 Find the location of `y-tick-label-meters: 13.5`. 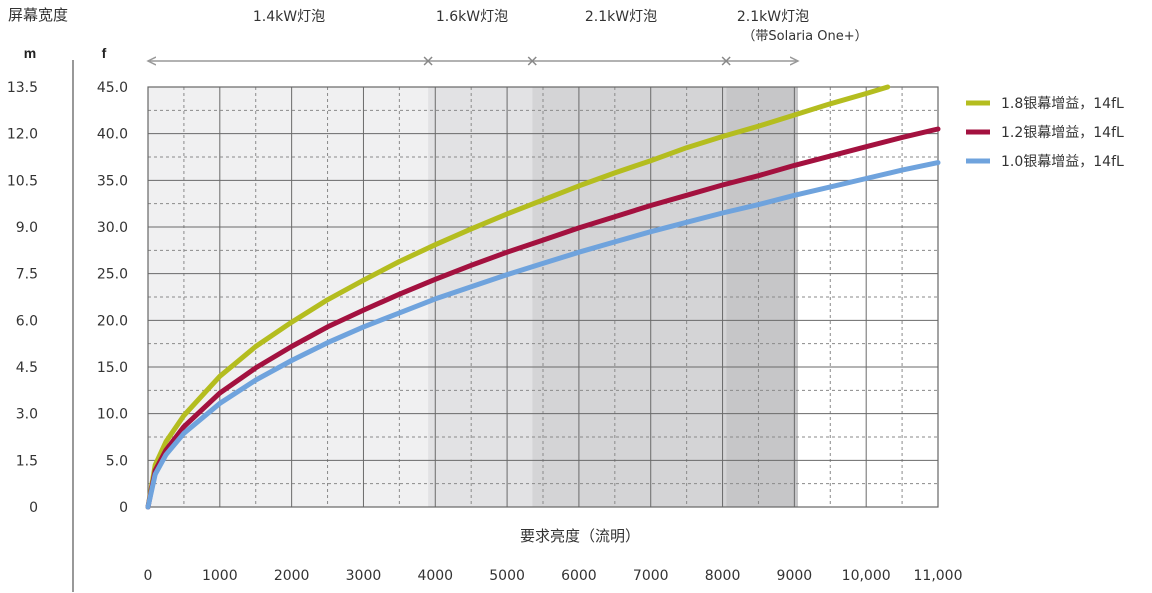

y-tick-label-meters: 13.5 is located at coordinates (22, 88).